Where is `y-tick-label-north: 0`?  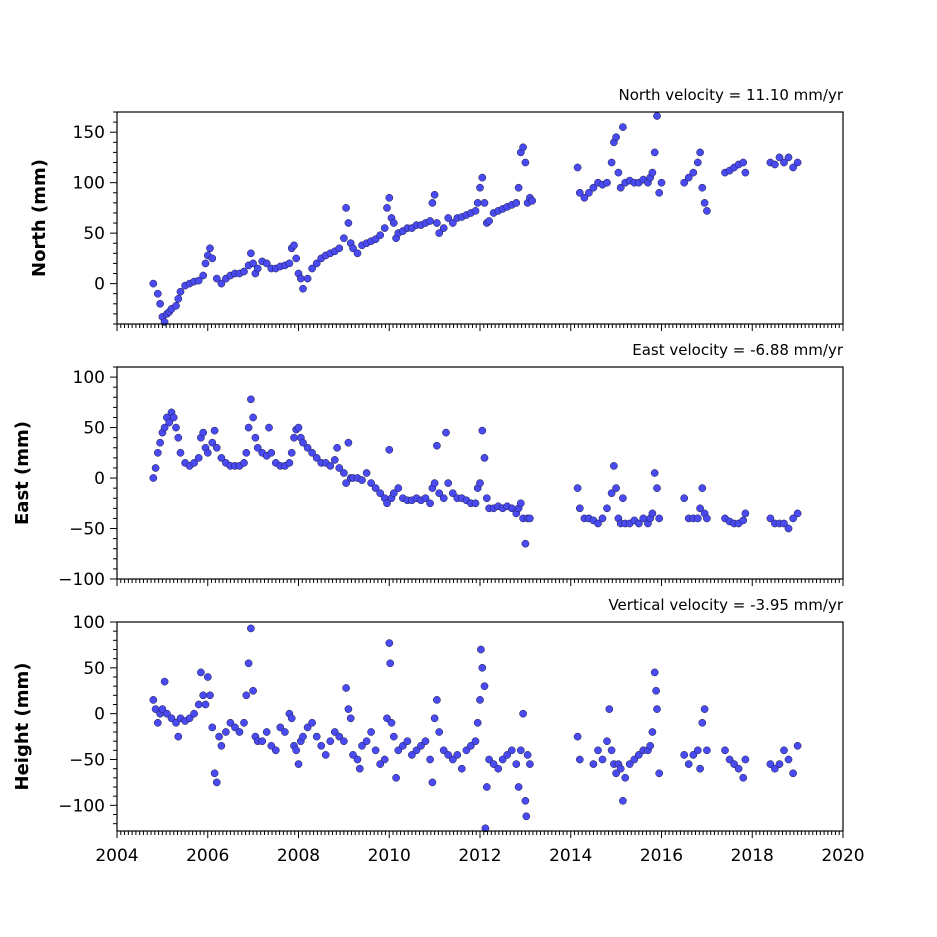
y-tick-label-north: 0 is located at coordinates (99, 285).